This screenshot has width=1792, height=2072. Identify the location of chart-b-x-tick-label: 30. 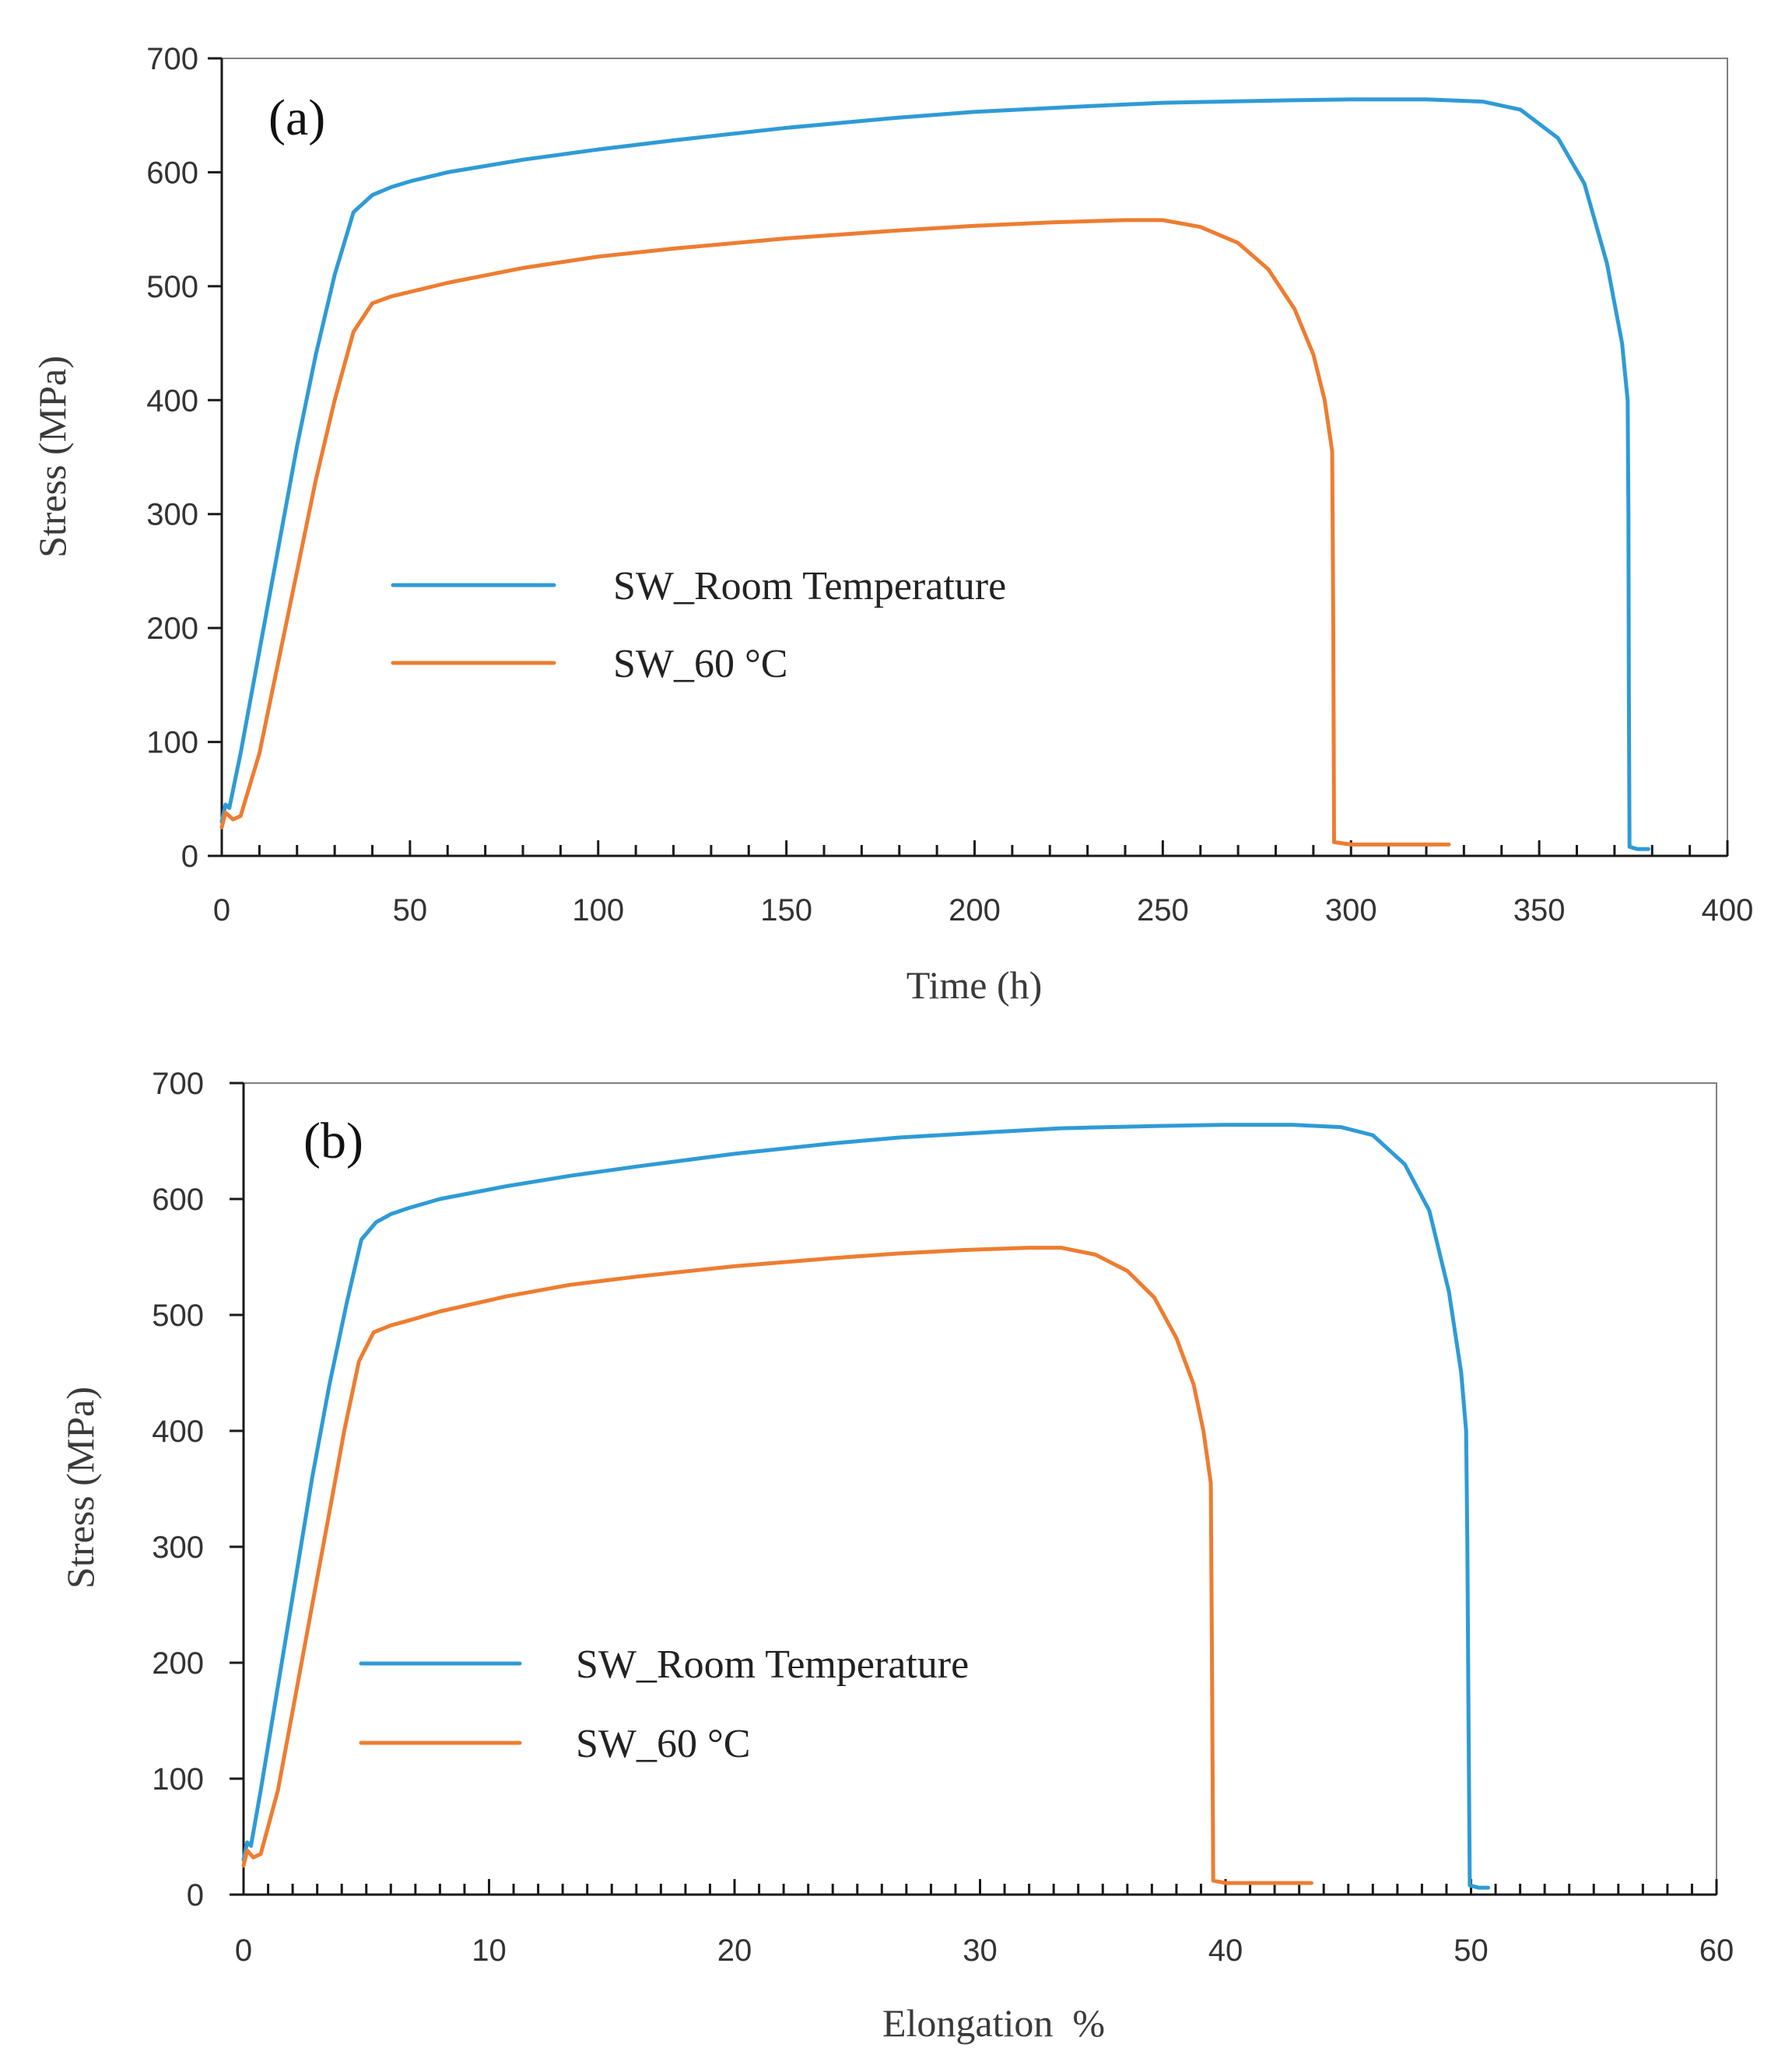
(980, 1951).